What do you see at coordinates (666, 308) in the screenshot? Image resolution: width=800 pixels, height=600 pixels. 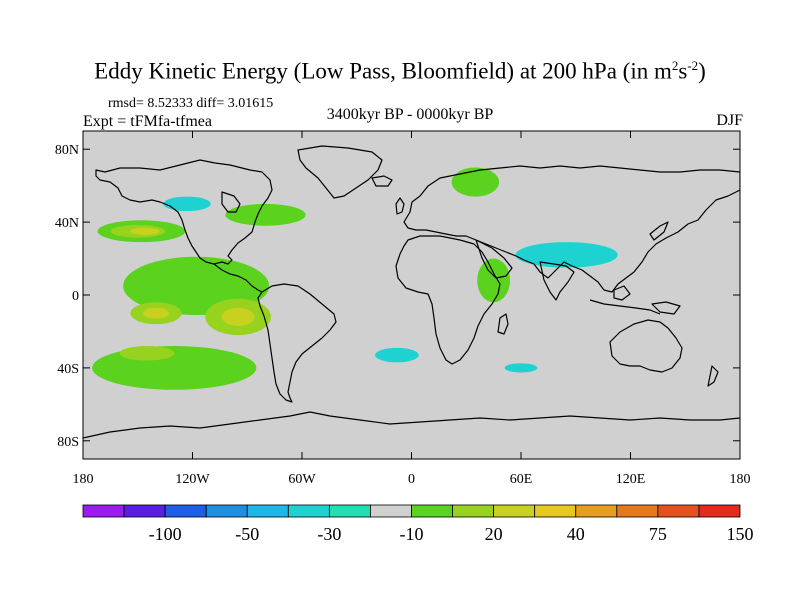 I see `coast-new-guinea` at bounding box center [666, 308].